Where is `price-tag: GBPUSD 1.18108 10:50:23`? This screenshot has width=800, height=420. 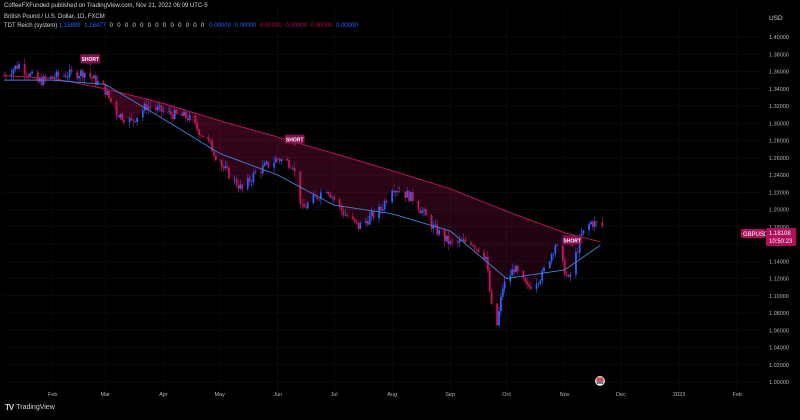 price-tag: GBPUSD 1.18108 10:50:23 is located at coordinates (768, 237).